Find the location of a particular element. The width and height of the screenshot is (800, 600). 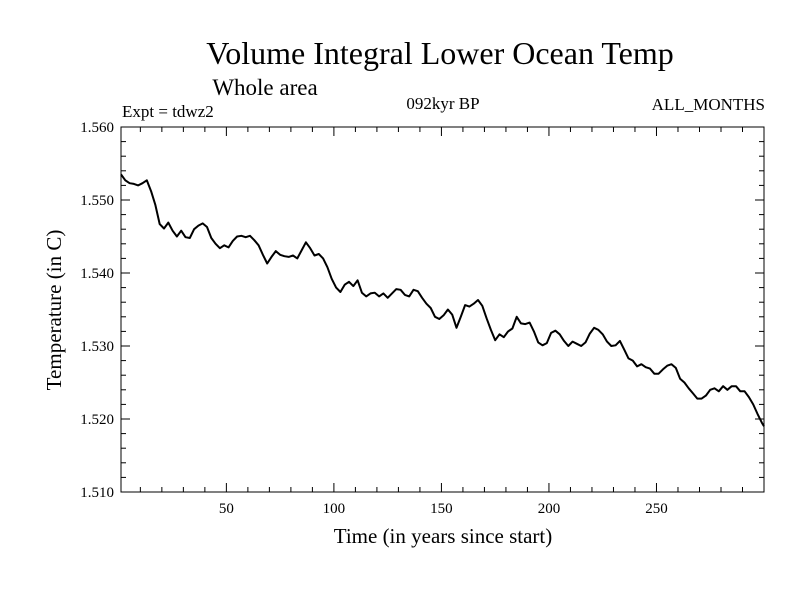

y-axis-label: Temperature (in C) is located at coordinates (54, 310).